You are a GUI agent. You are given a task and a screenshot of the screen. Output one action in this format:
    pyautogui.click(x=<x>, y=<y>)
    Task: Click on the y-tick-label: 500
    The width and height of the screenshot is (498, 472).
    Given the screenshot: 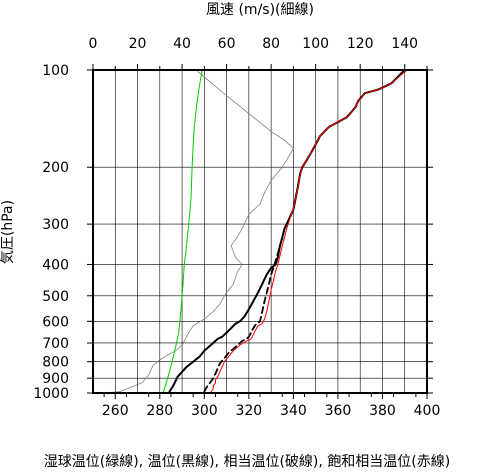 What is the action you would take?
    pyautogui.click(x=55, y=297)
    